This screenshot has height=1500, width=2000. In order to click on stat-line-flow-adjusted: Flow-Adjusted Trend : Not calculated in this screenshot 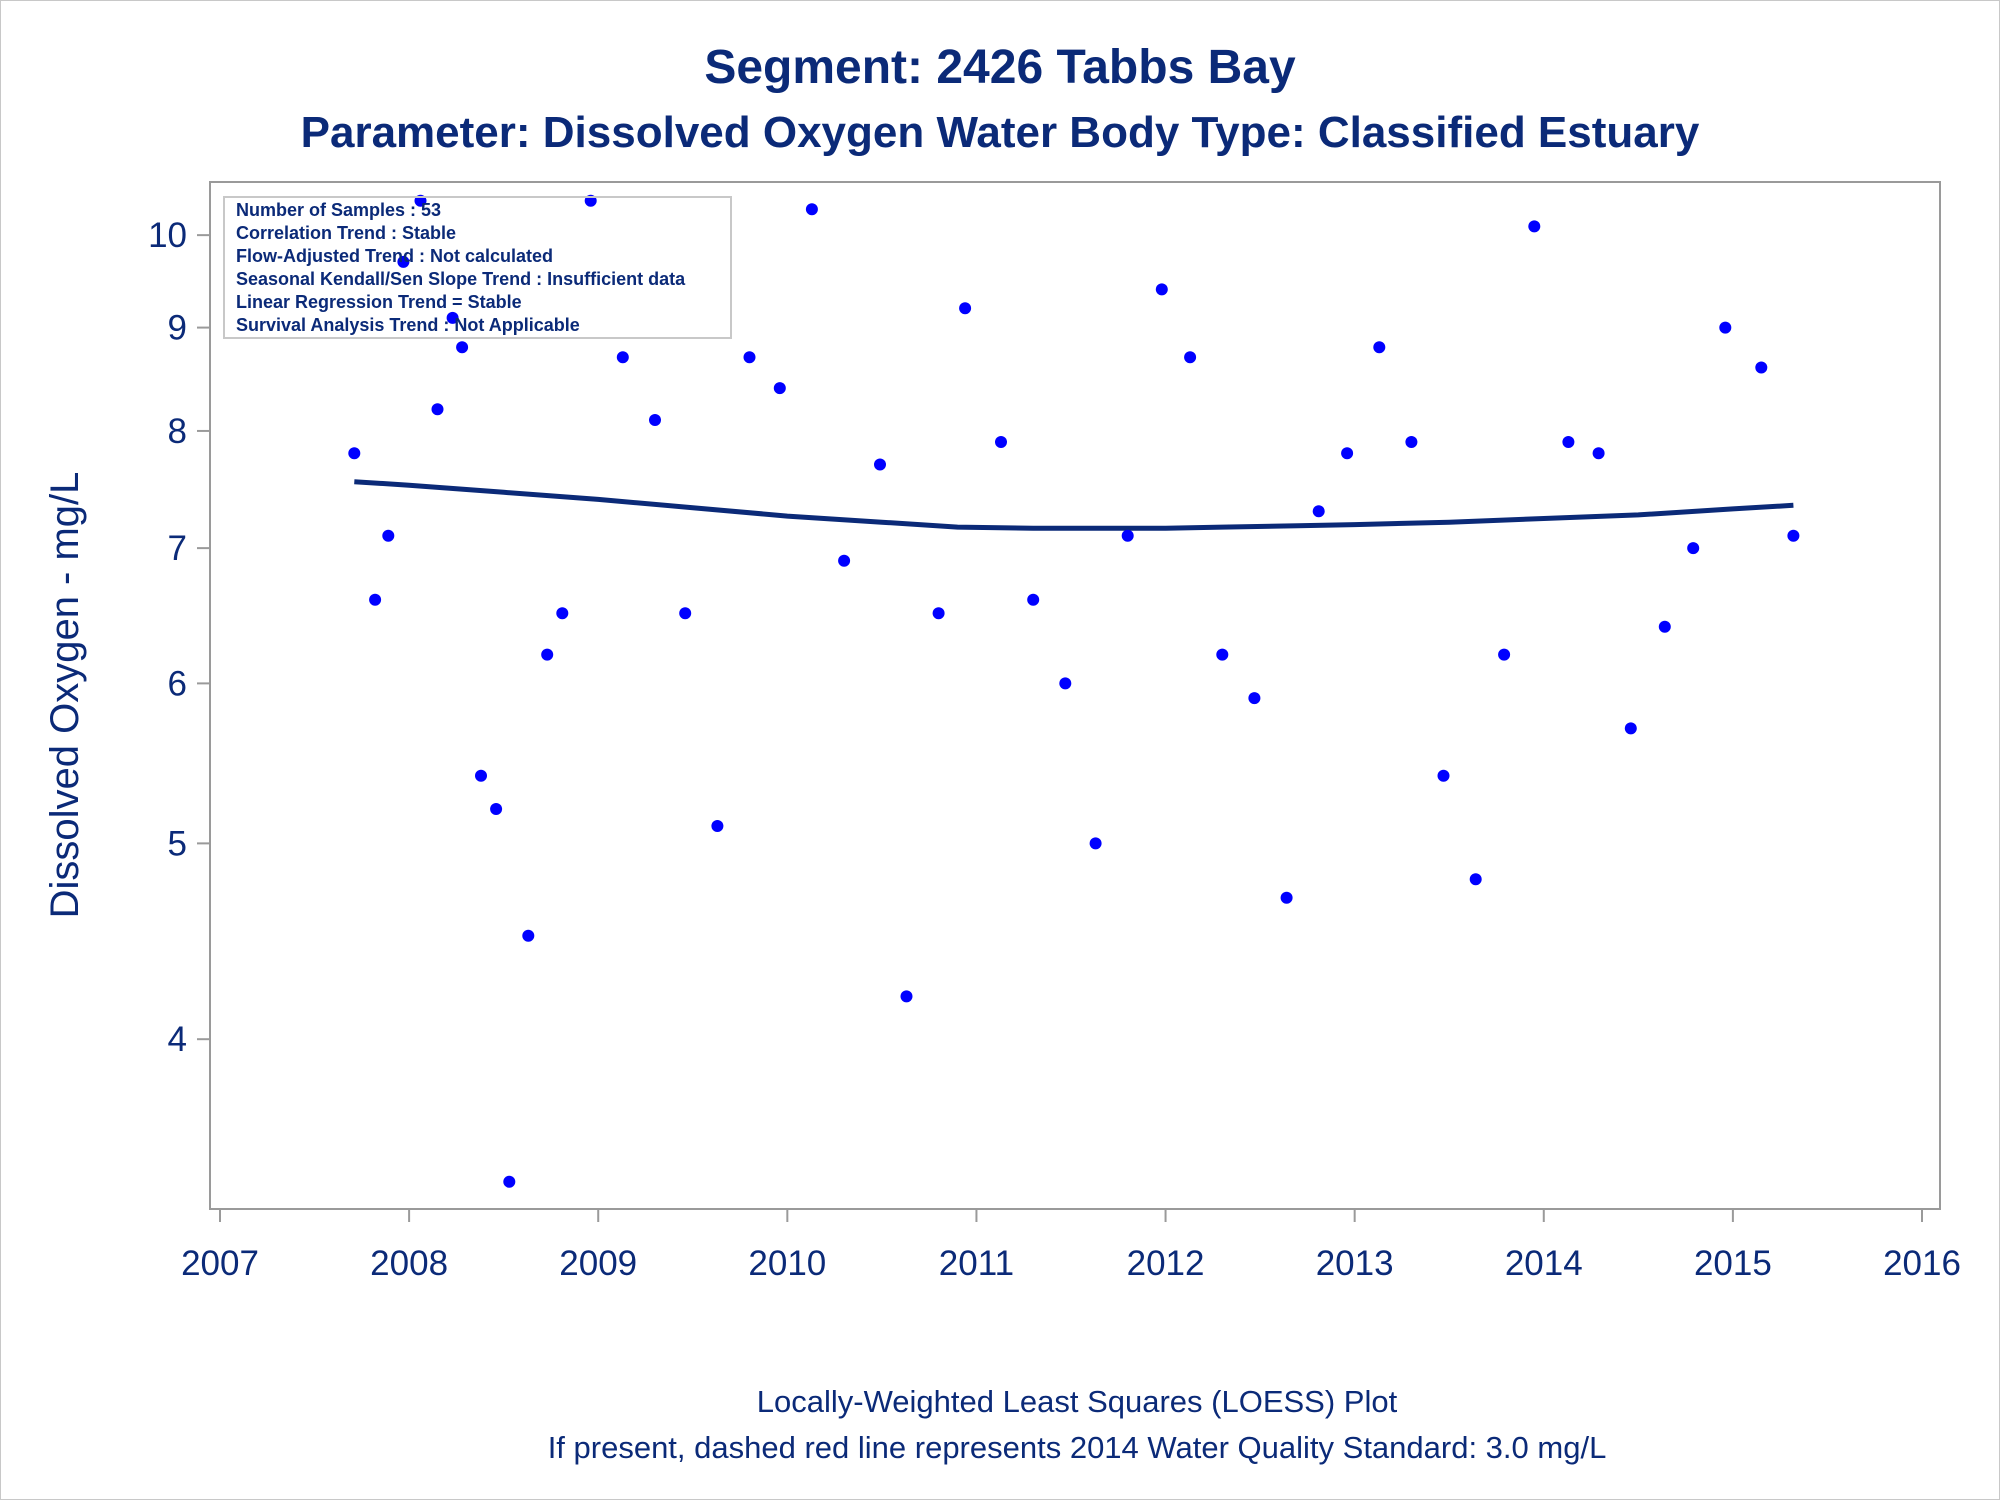, I will do `click(394, 256)`.